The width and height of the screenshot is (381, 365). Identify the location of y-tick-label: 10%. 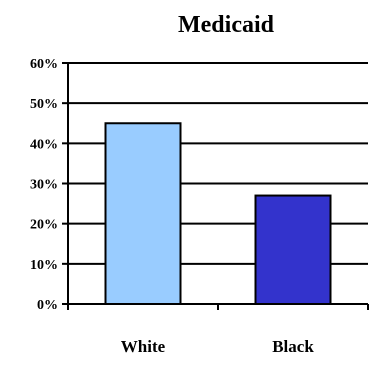
(44, 265).